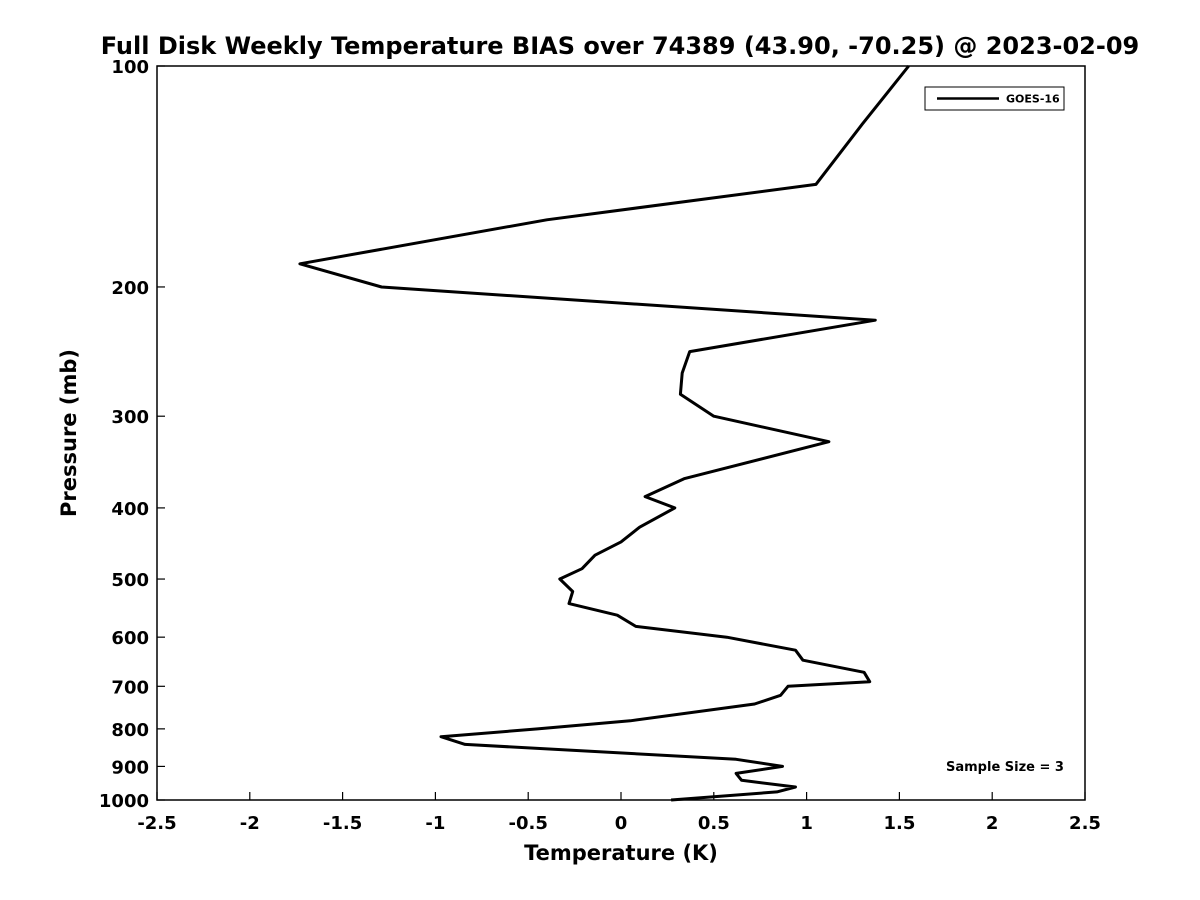 This screenshot has height=900, width=1200. Describe the element at coordinates (130, 580) in the screenshot. I see `y-tick-label: 500` at that location.